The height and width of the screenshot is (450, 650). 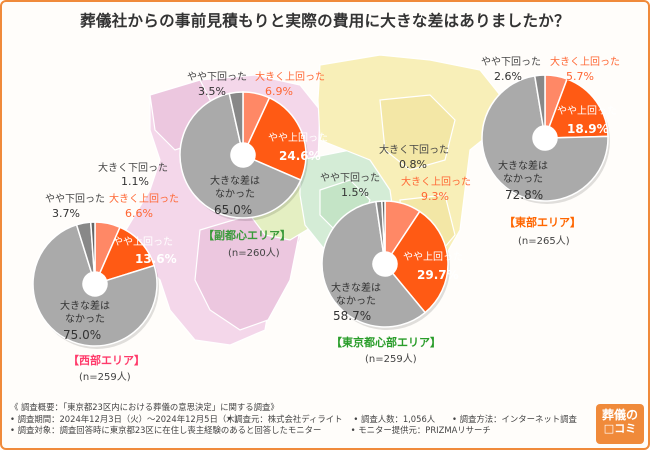 What do you see at coordinates (350, 178) in the screenshot?
I see `center-label-small-down: やや下回った` at bounding box center [350, 178].